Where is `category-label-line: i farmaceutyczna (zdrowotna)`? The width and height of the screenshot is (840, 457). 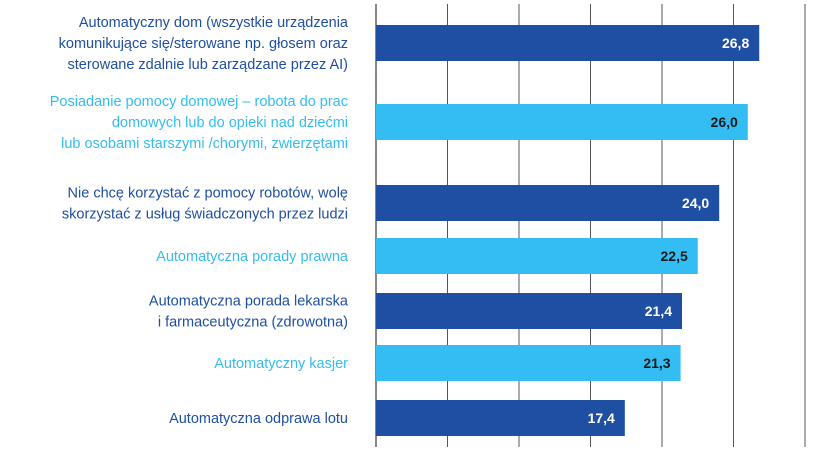 category-label-line: i farmaceutyczna (zdrowotna) is located at coordinates (253, 323).